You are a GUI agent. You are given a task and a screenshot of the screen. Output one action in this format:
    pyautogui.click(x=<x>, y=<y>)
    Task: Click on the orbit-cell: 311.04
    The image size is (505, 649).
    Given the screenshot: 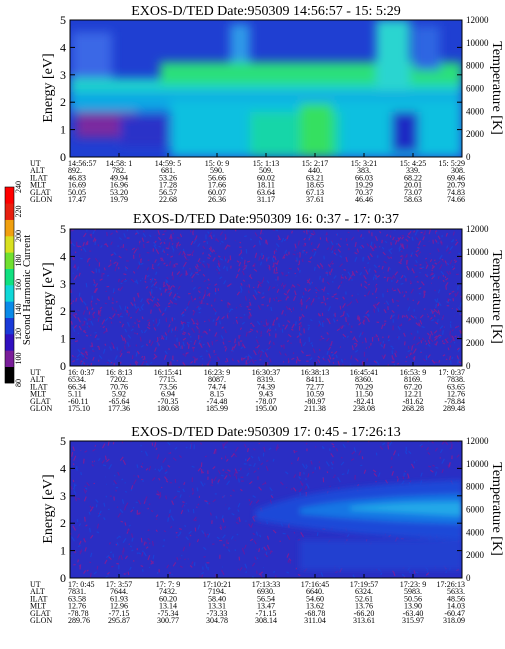 What is the action you would take?
    pyautogui.click(x=315, y=620)
    